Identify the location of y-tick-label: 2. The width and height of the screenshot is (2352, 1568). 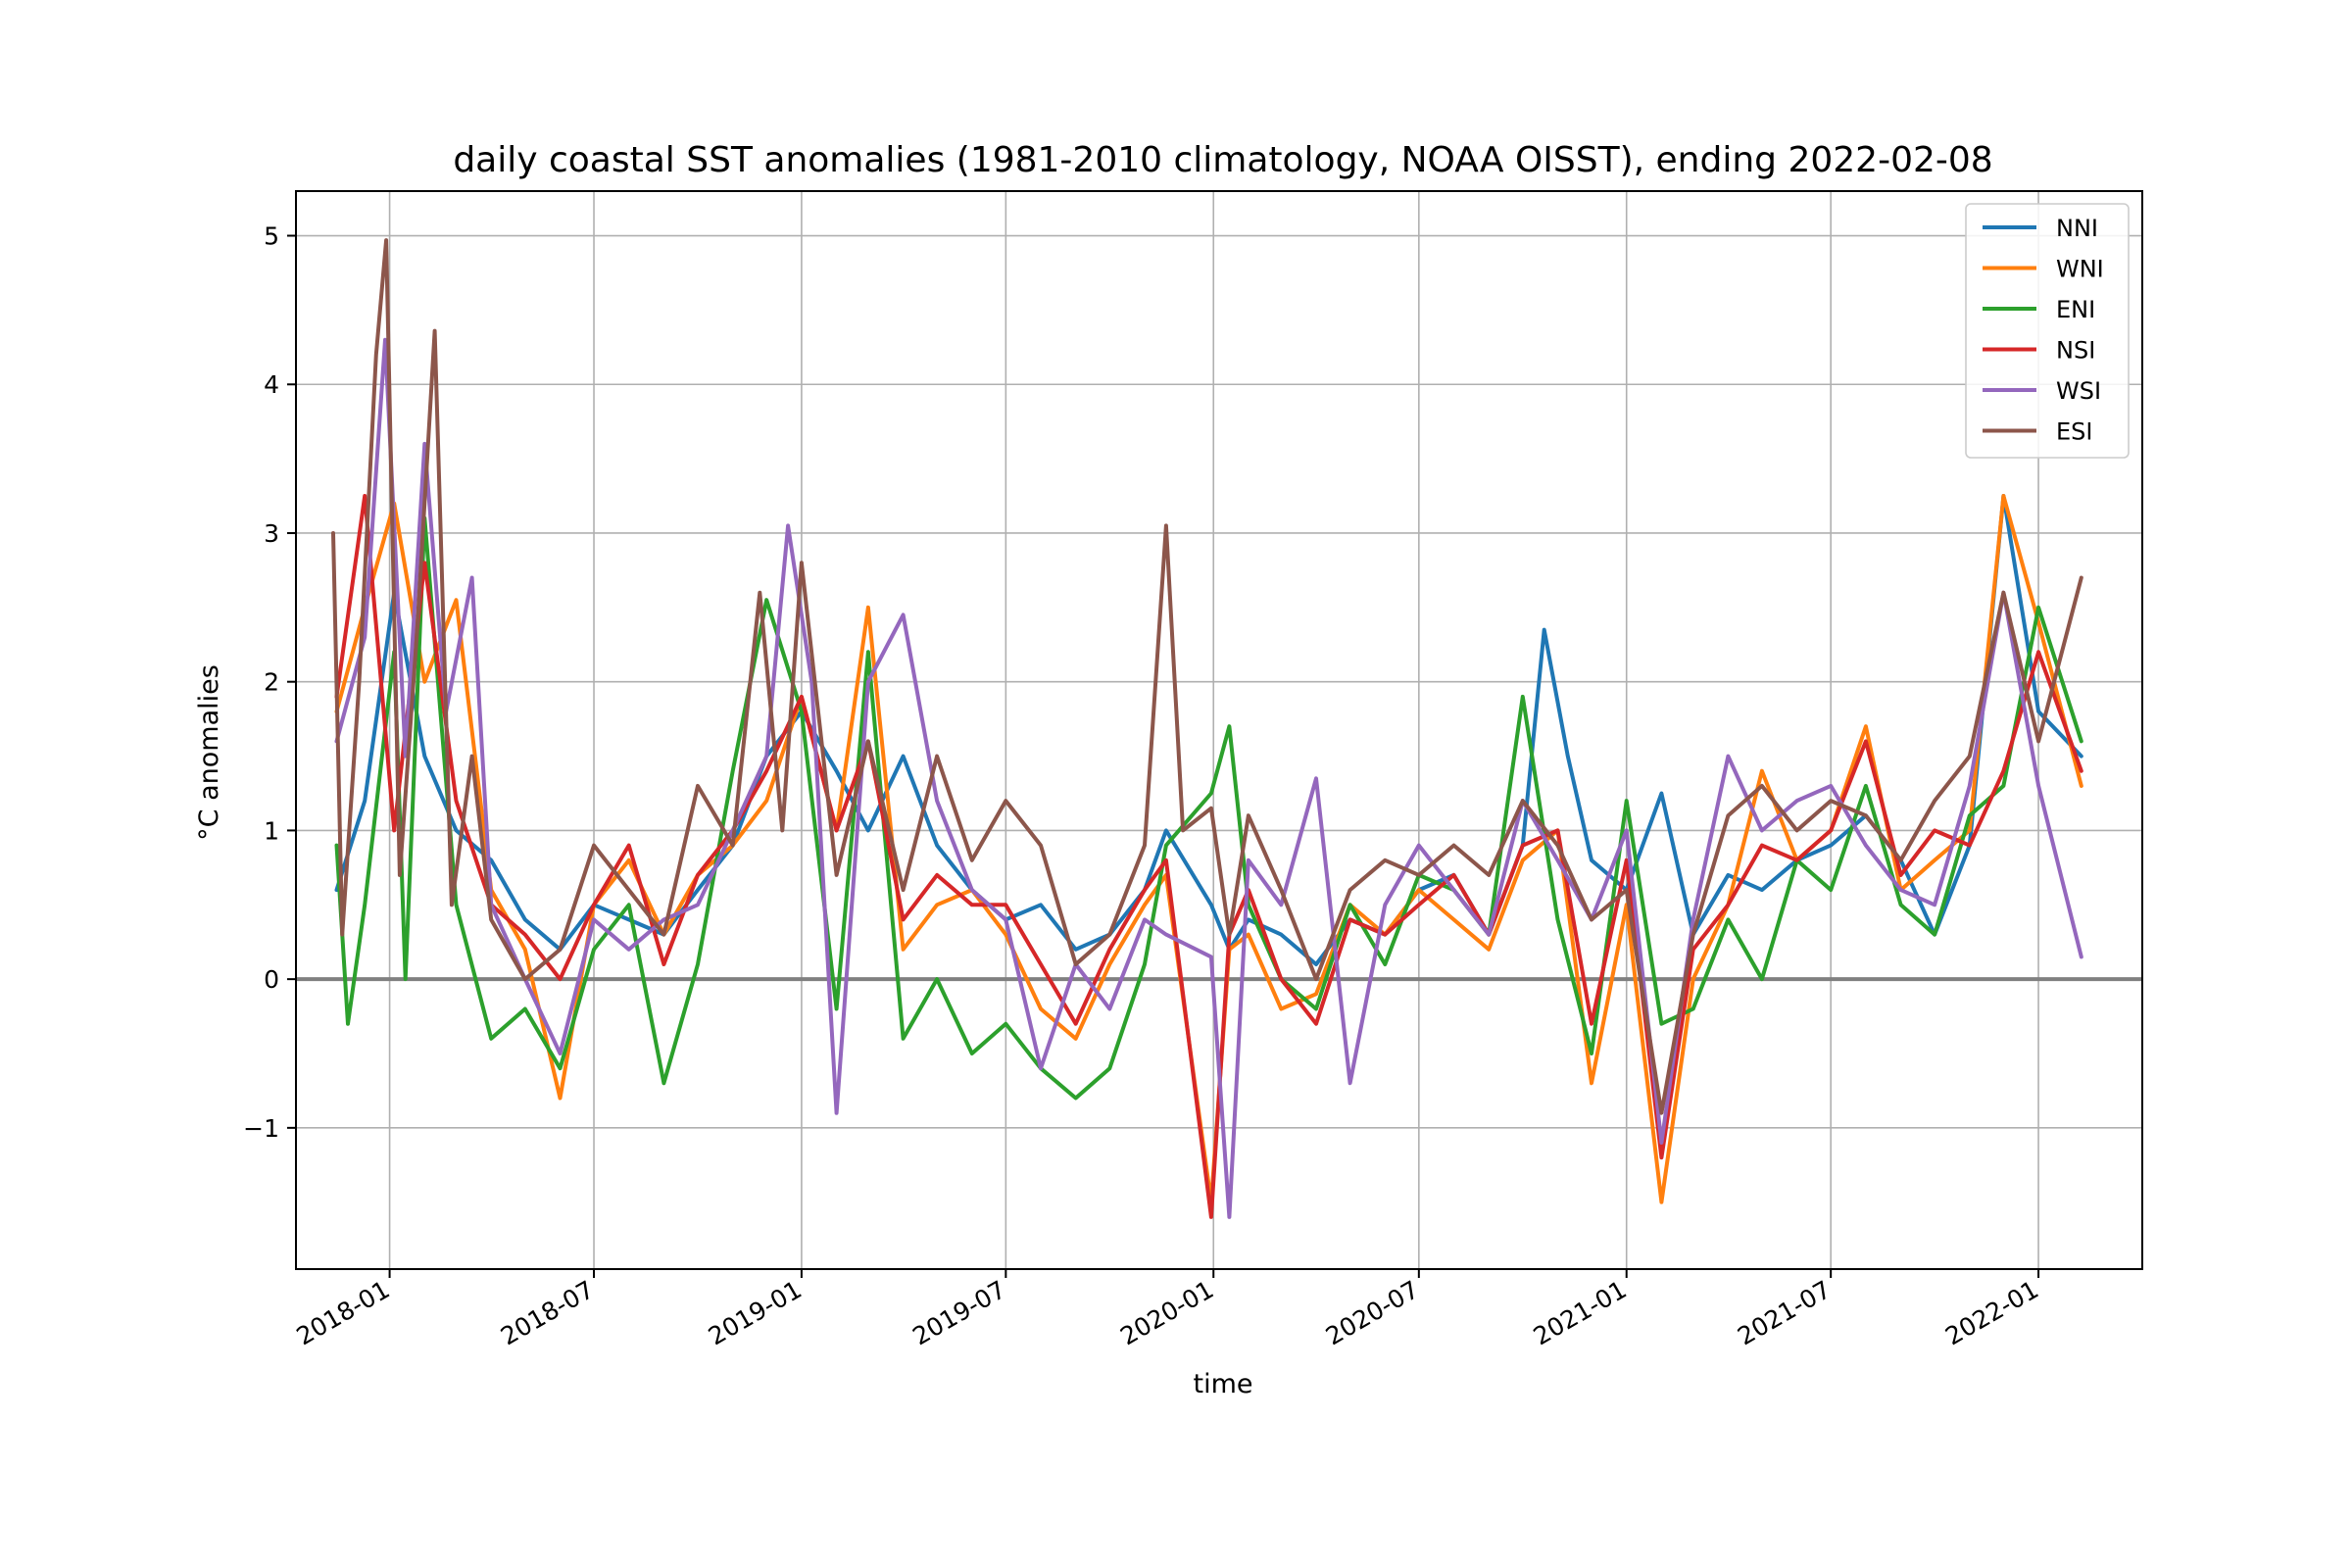
(271, 682).